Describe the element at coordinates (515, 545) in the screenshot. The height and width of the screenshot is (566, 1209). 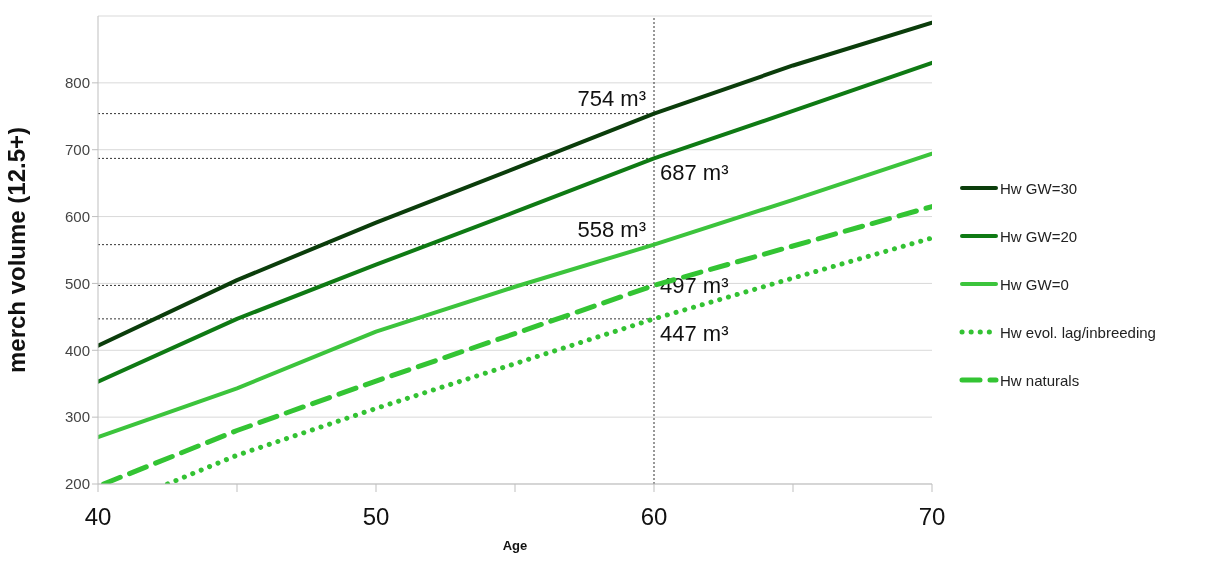
I see `x-axis-title: Age` at that location.